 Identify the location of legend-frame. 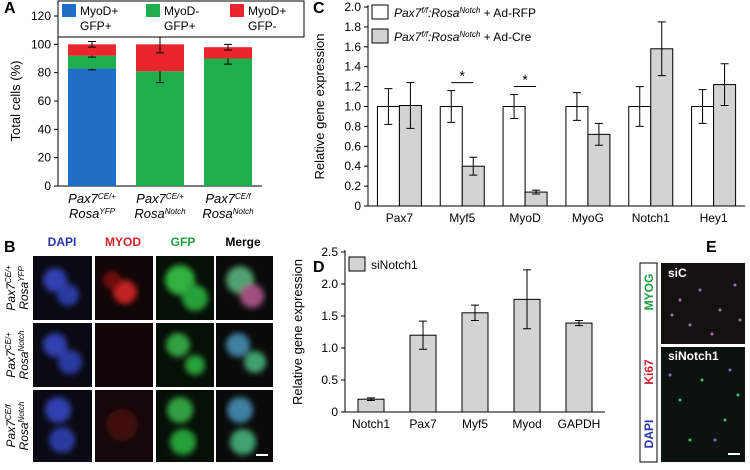
(181, 19).